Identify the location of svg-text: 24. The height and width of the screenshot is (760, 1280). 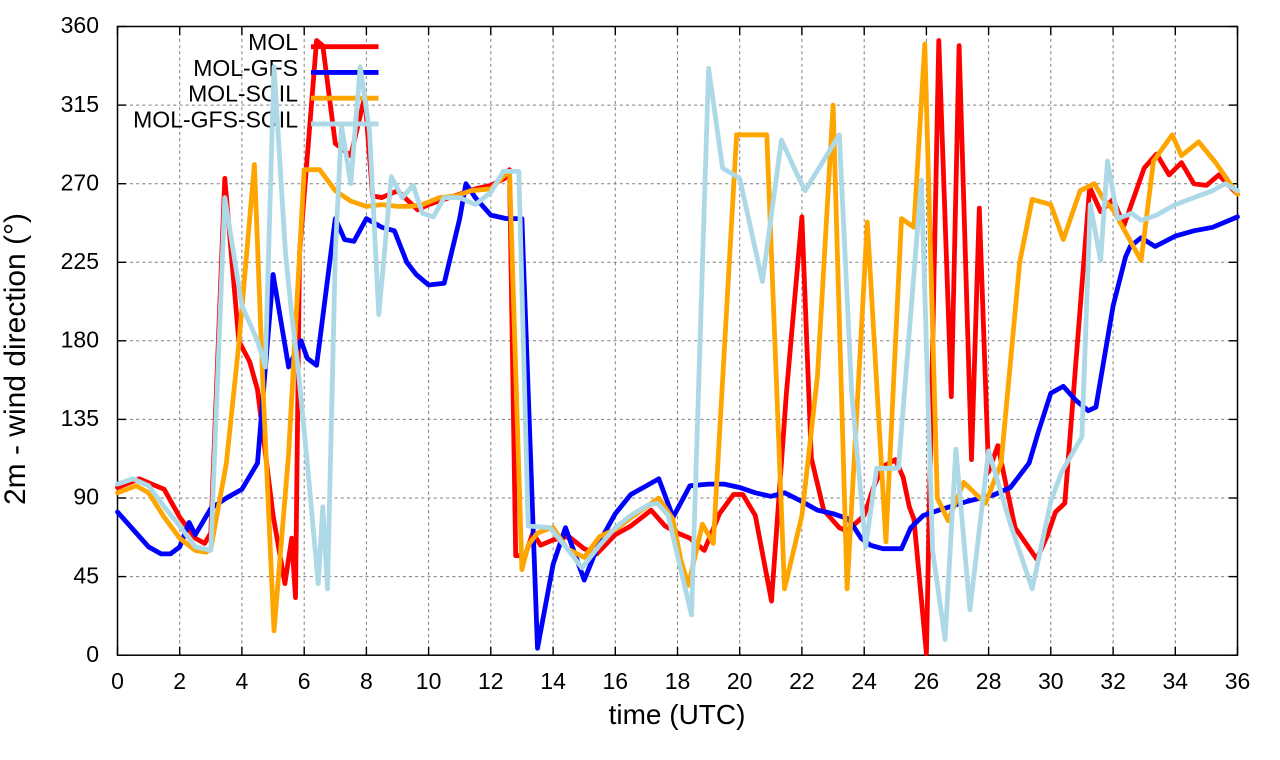
(864, 681).